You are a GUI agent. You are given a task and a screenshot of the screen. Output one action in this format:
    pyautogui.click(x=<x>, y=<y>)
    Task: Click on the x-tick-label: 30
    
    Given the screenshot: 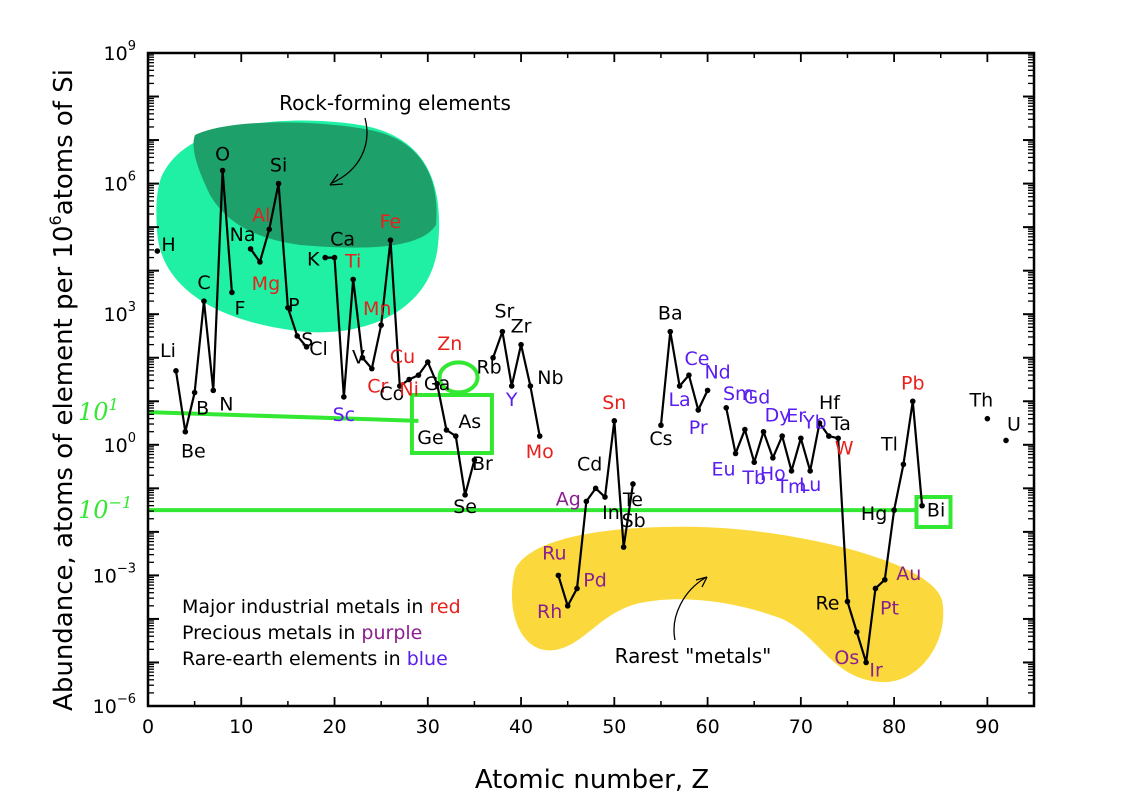 What is the action you would take?
    pyautogui.click(x=428, y=727)
    